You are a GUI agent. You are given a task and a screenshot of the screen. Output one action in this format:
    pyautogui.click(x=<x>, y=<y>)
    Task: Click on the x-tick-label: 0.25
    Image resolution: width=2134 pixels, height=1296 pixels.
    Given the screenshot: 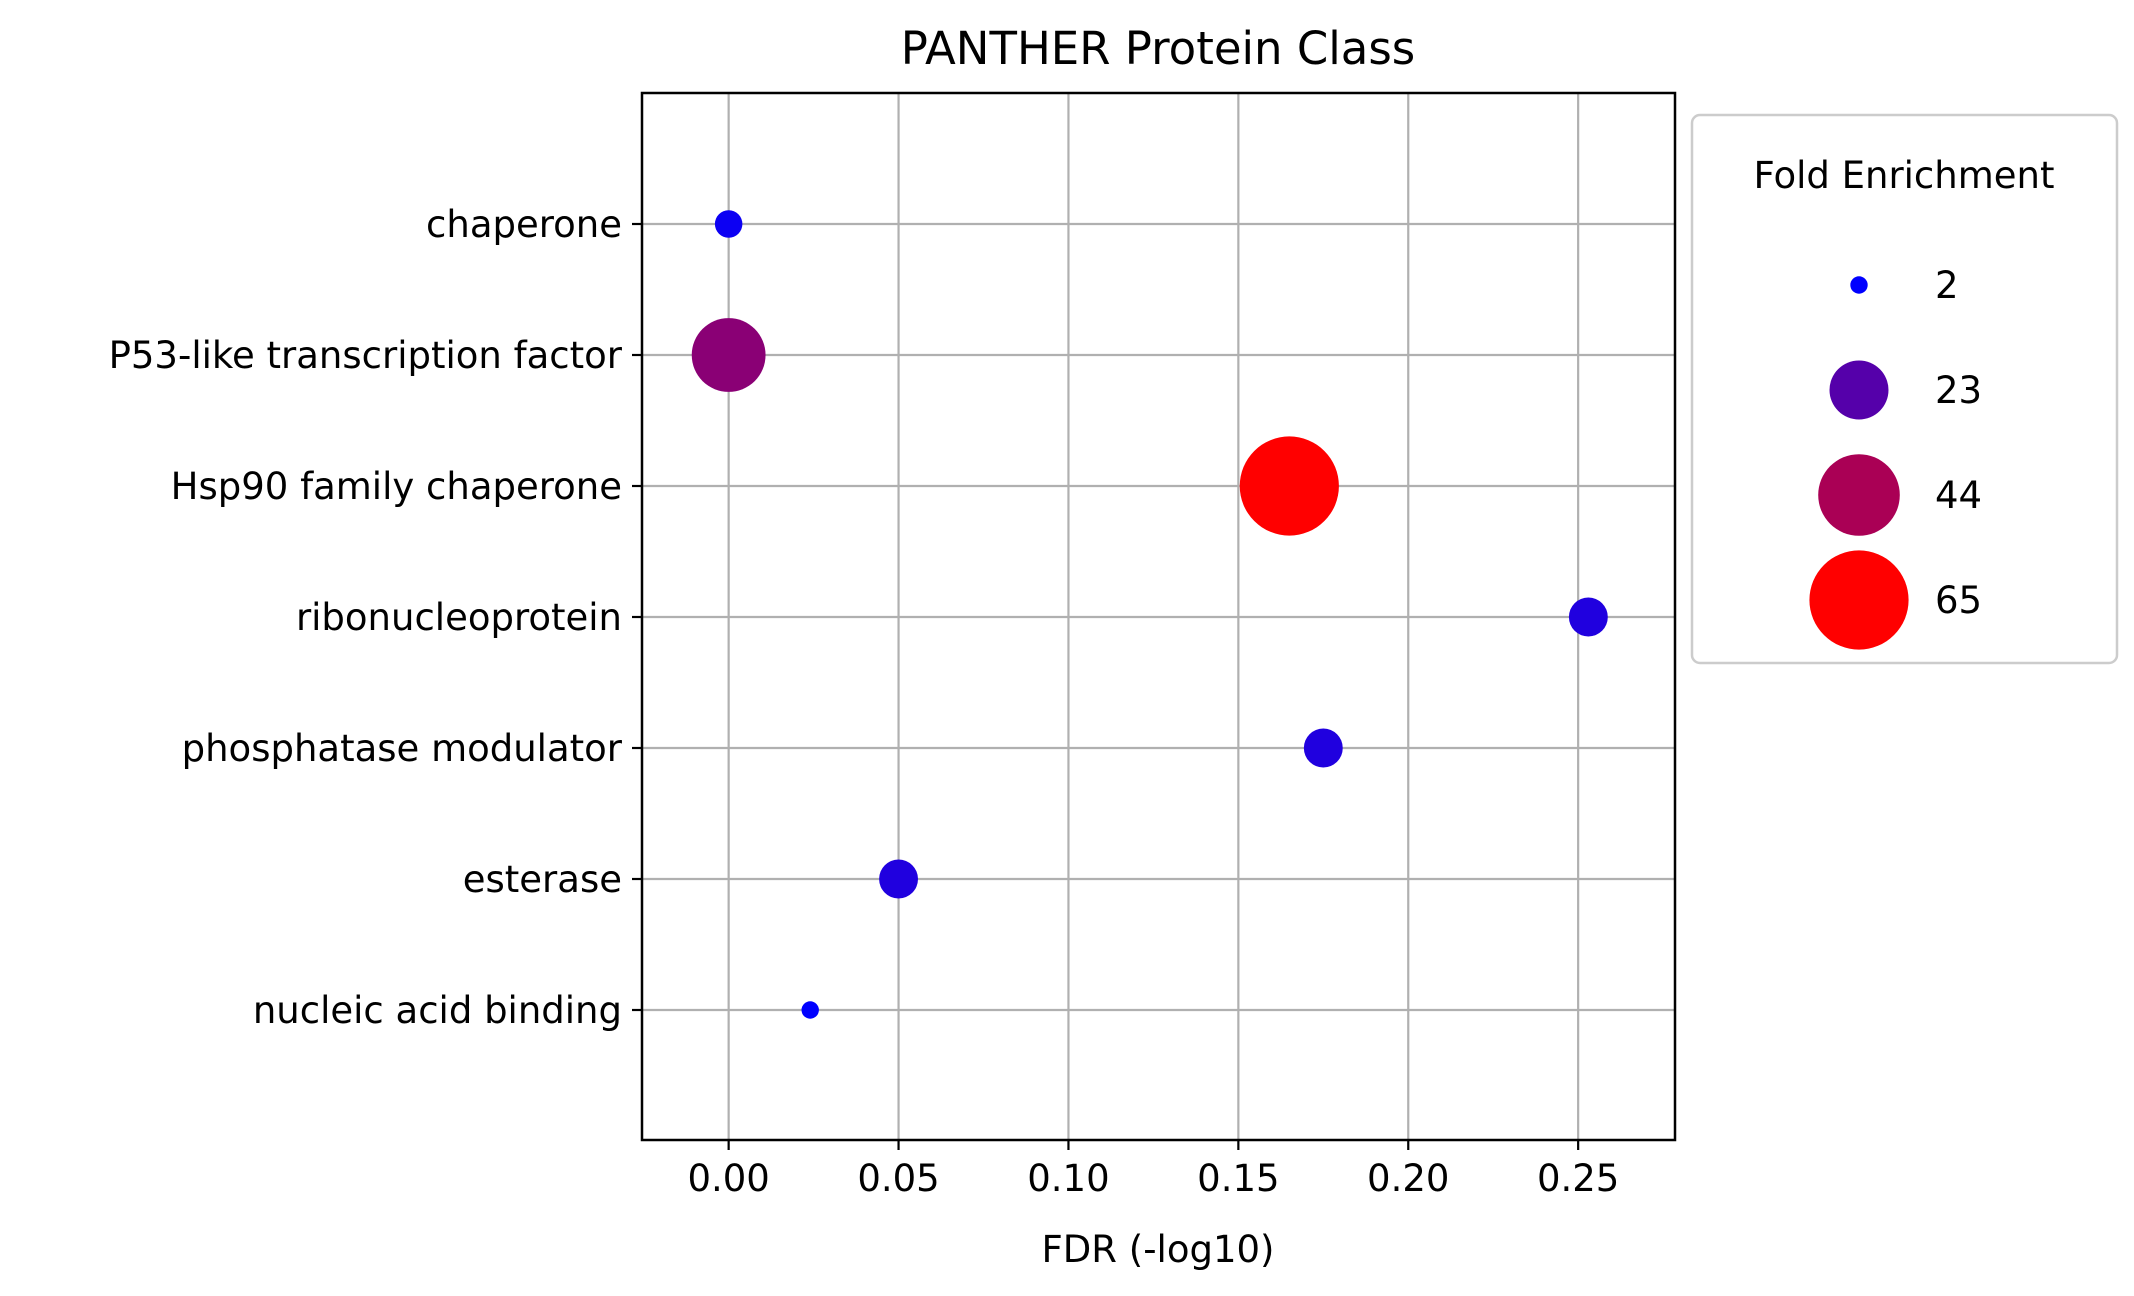 What is the action you would take?
    pyautogui.click(x=1578, y=1178)
    